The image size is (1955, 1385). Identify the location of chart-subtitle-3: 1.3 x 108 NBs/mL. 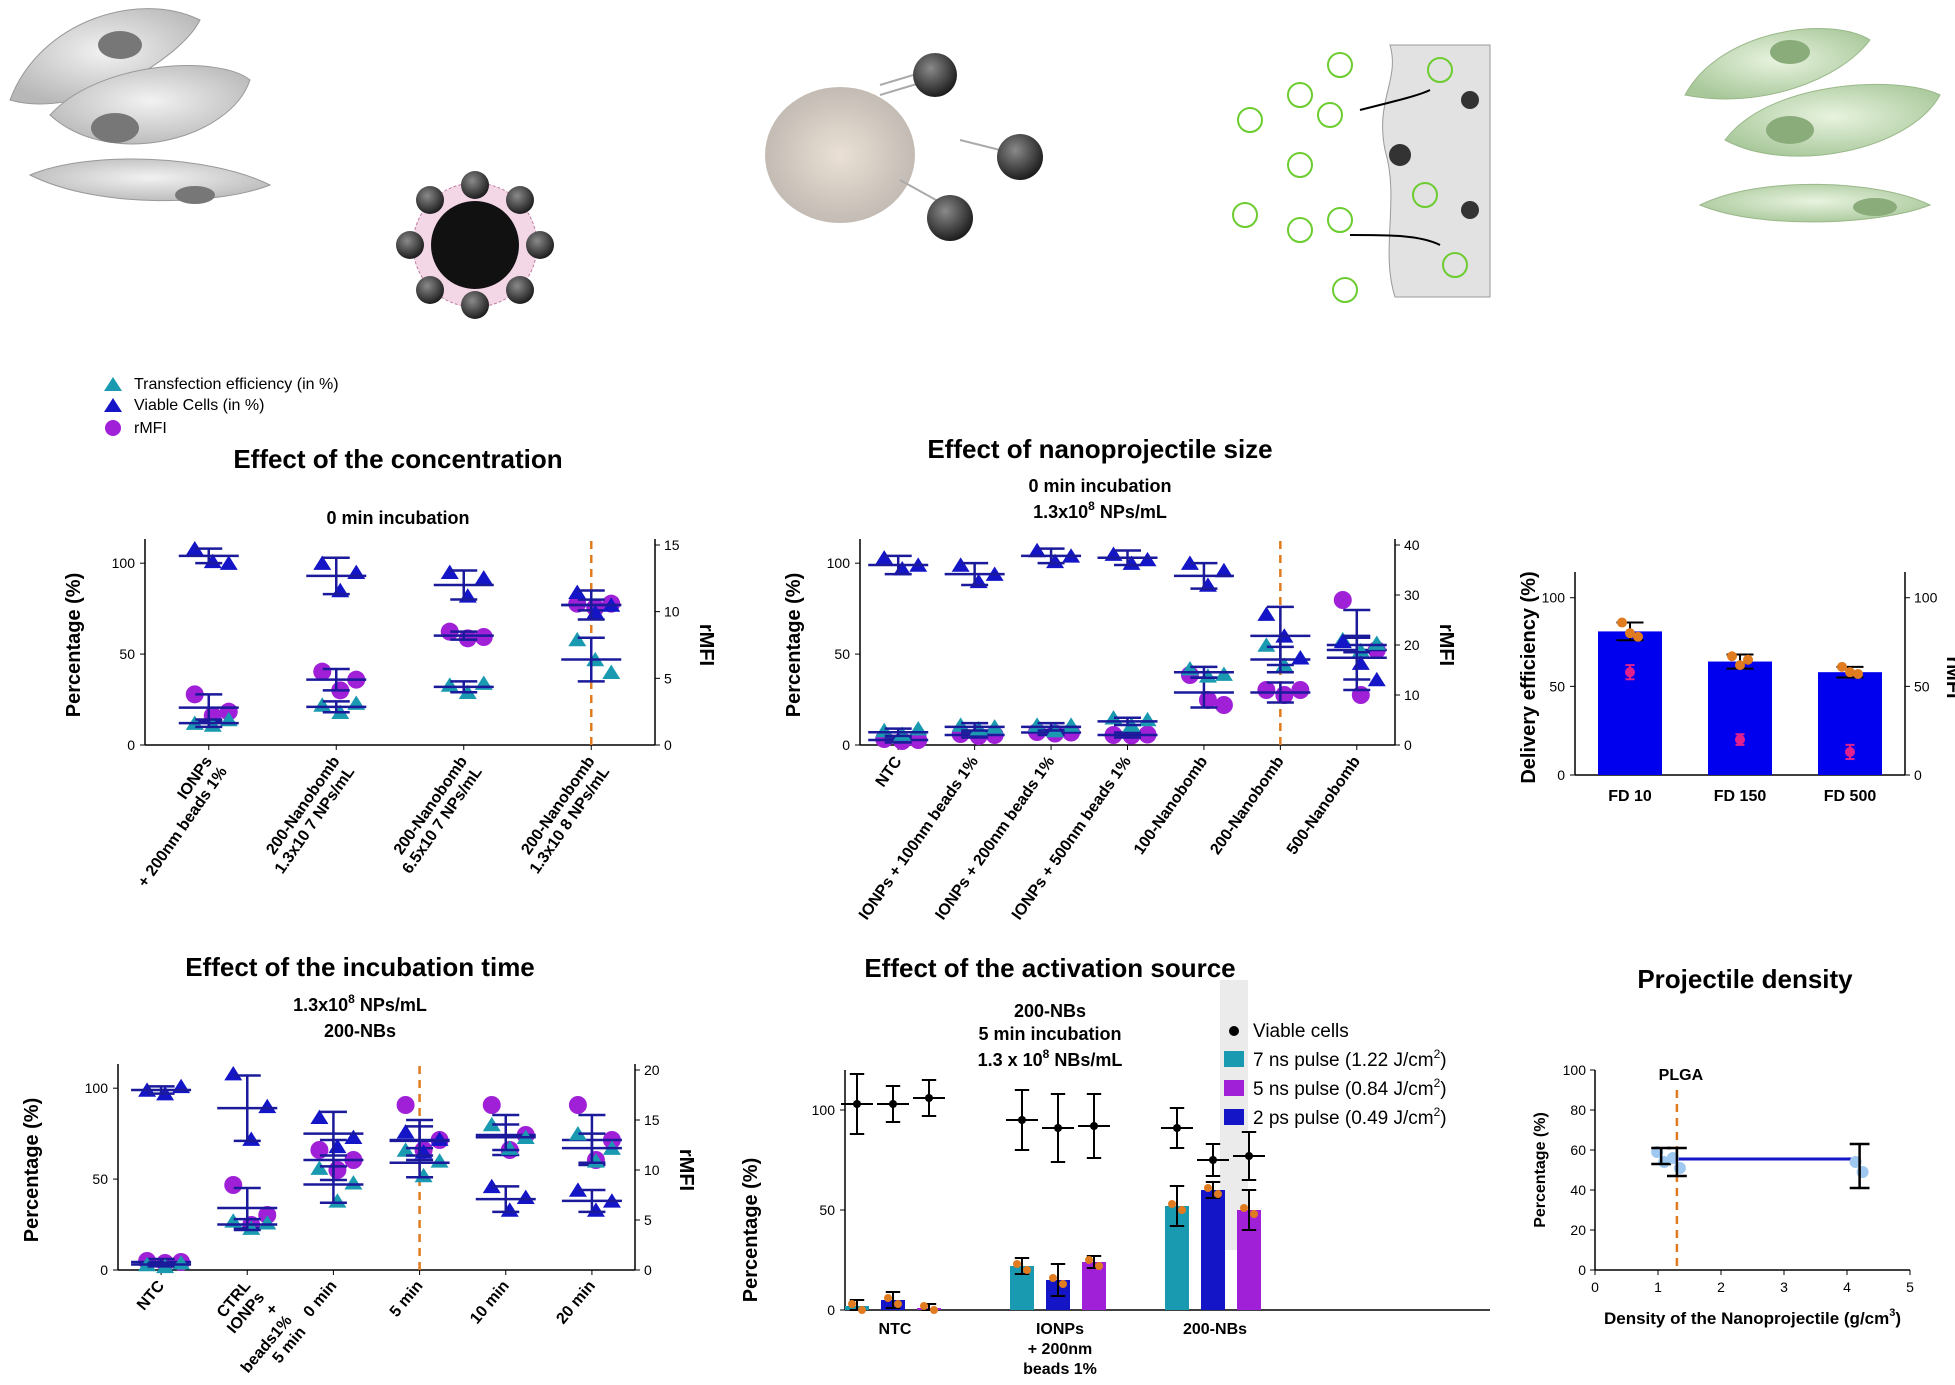
(1050, 1058).